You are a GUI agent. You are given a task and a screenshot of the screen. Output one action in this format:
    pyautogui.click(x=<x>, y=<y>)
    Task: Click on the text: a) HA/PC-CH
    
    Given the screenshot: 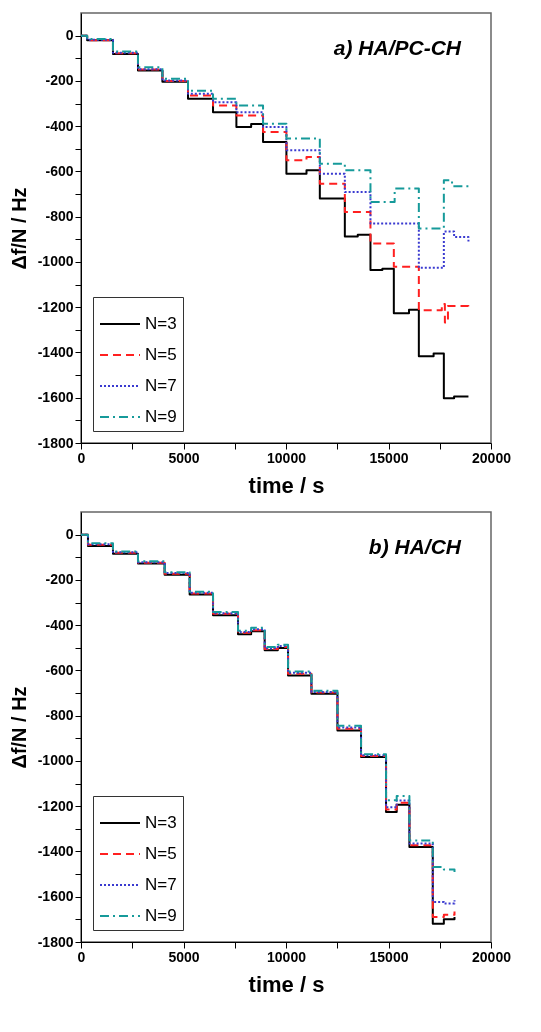 What is the action you would take?
    pyautogui.click(x=397, y=47)
    